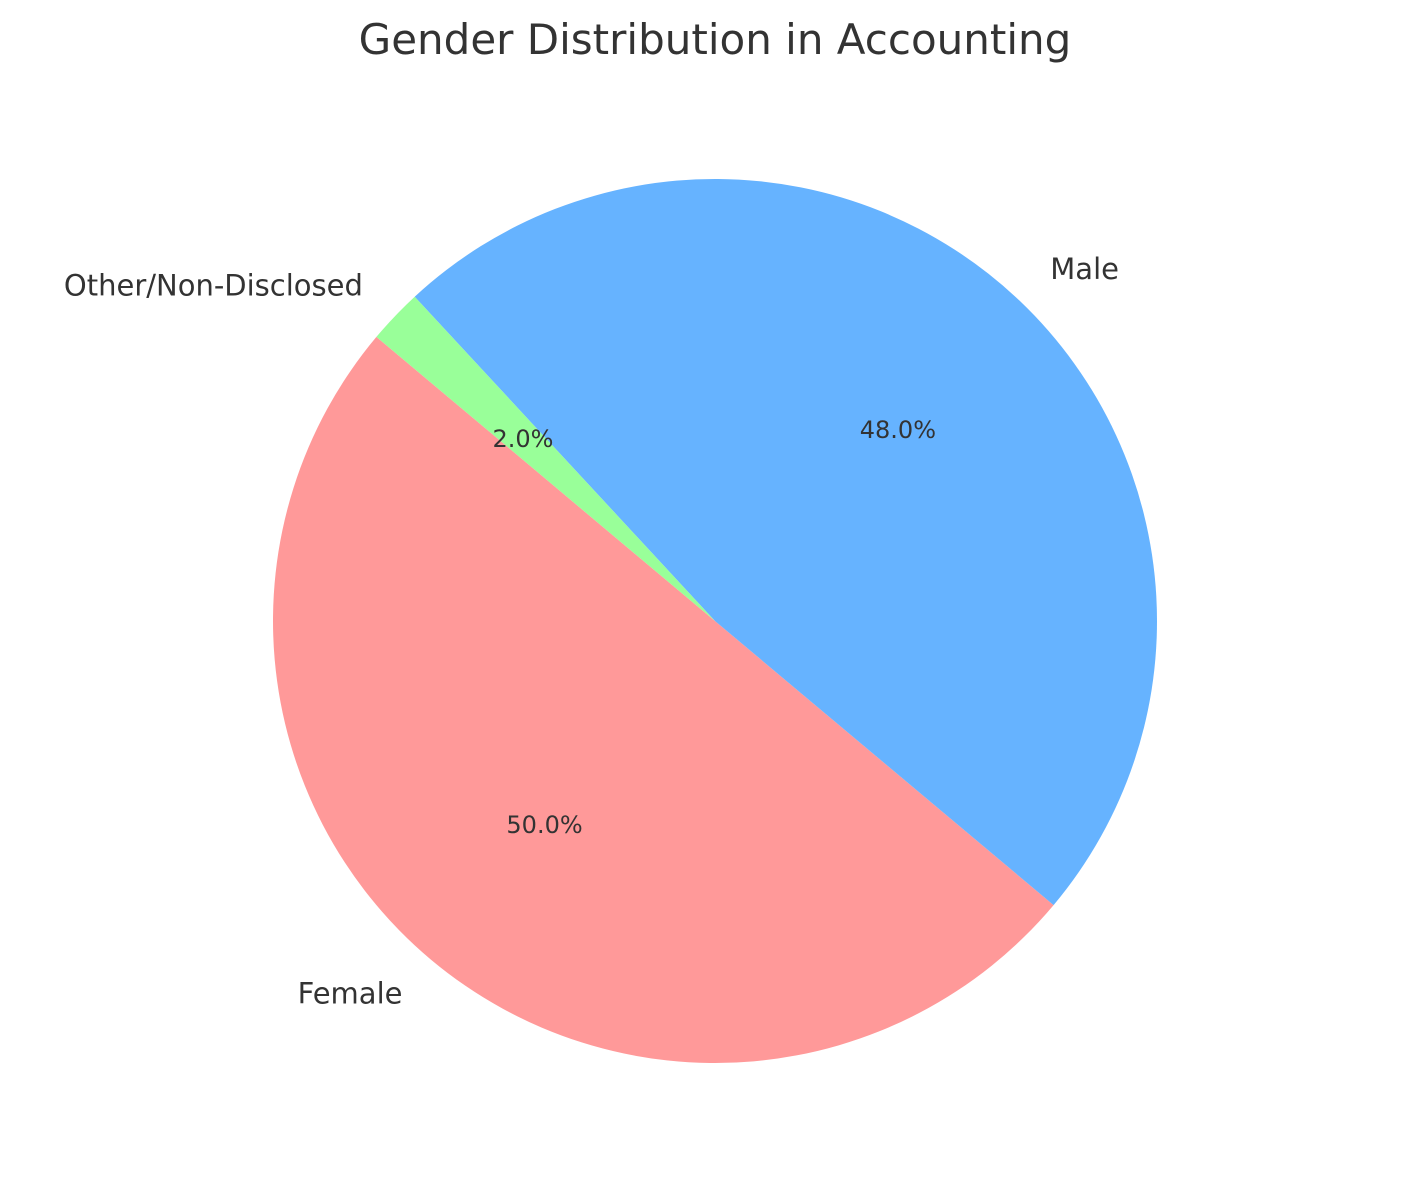  What do you see at coordinates (898, 430) in the screenshot?
I see `slice-percent-label: 48.0%` at bounding box center [898, 430].